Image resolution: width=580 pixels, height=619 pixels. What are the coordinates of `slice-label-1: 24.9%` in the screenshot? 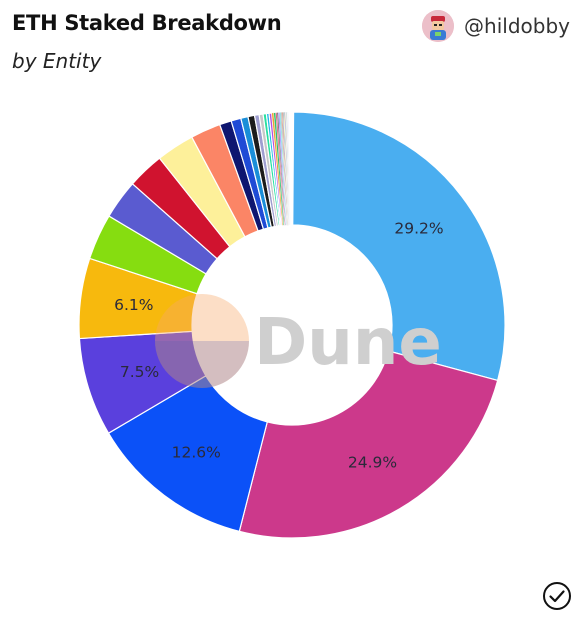 It's located at (372, 463).